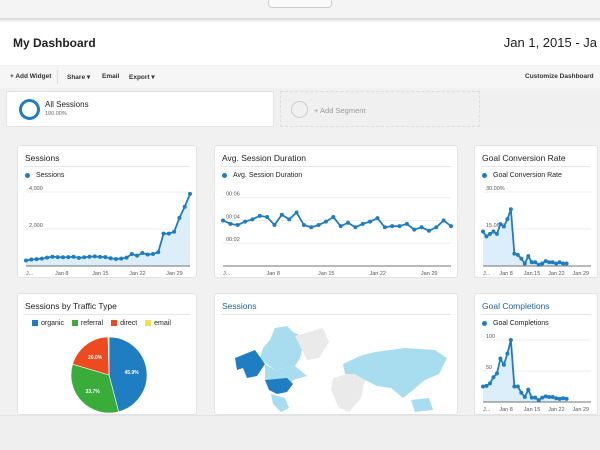 Image resolution: width=600 pixels, height=450 pixels. What do you see at coordinates (31, 76) in the screenshot?
I see `add-widget-button: + Add Widget` at bounding box center [31, 76].